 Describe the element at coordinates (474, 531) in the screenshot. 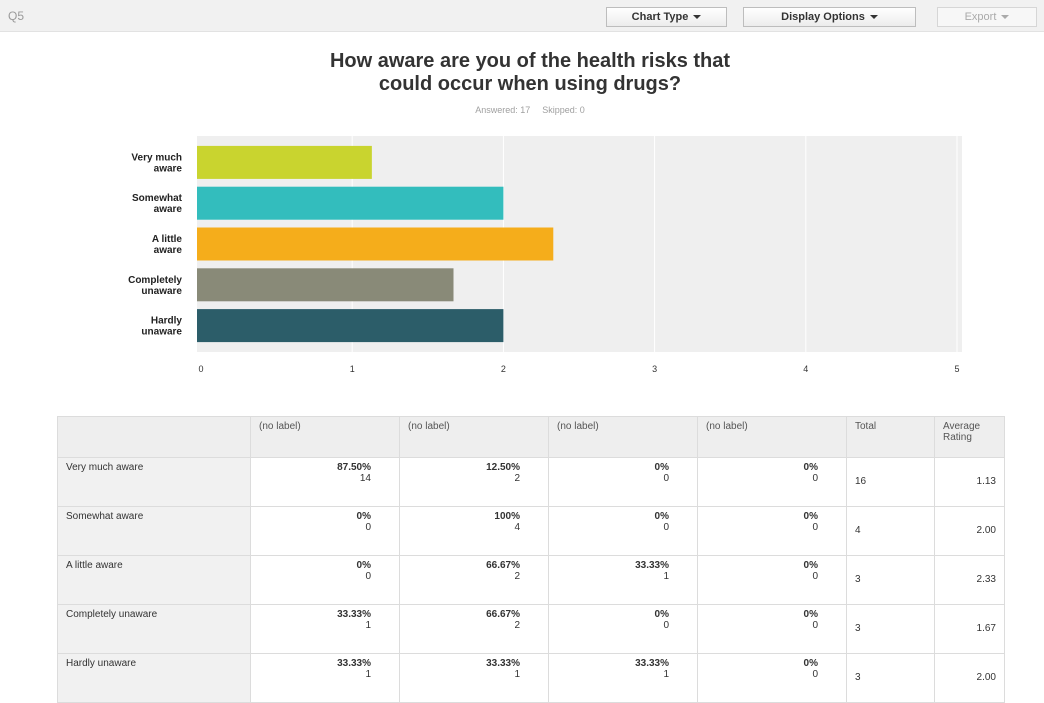

I see `response-cell: 100% 4` at that location.